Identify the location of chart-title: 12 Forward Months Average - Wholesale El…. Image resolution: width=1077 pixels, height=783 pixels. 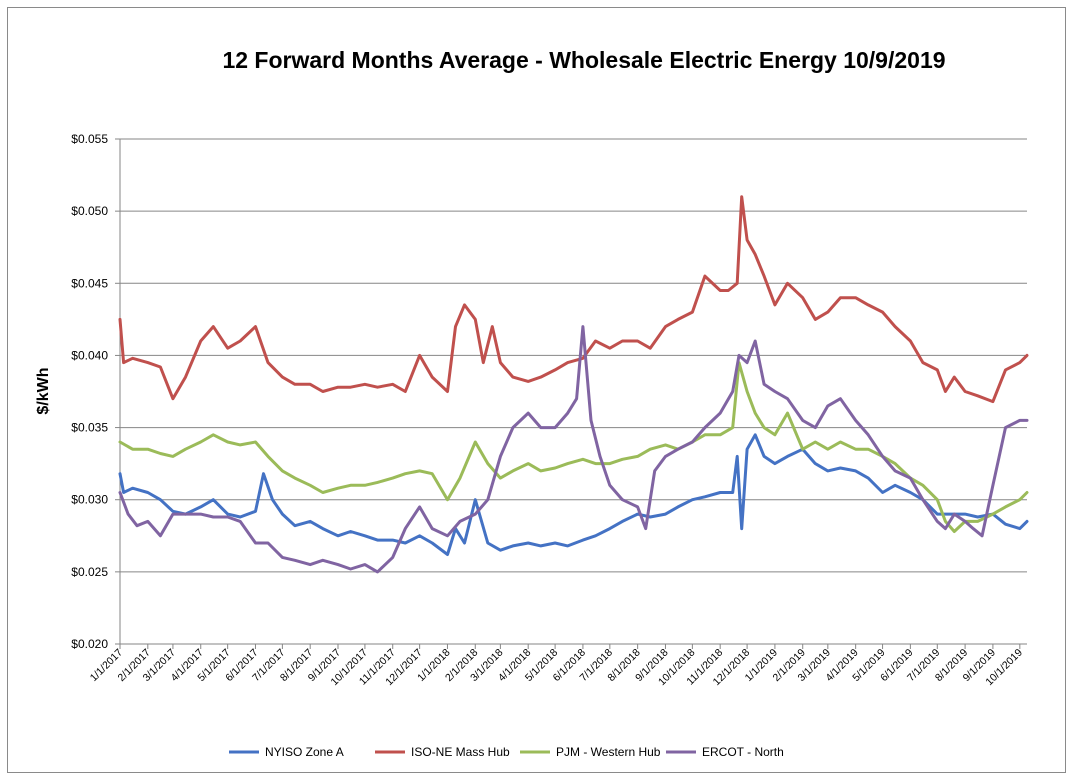
(583, 60).